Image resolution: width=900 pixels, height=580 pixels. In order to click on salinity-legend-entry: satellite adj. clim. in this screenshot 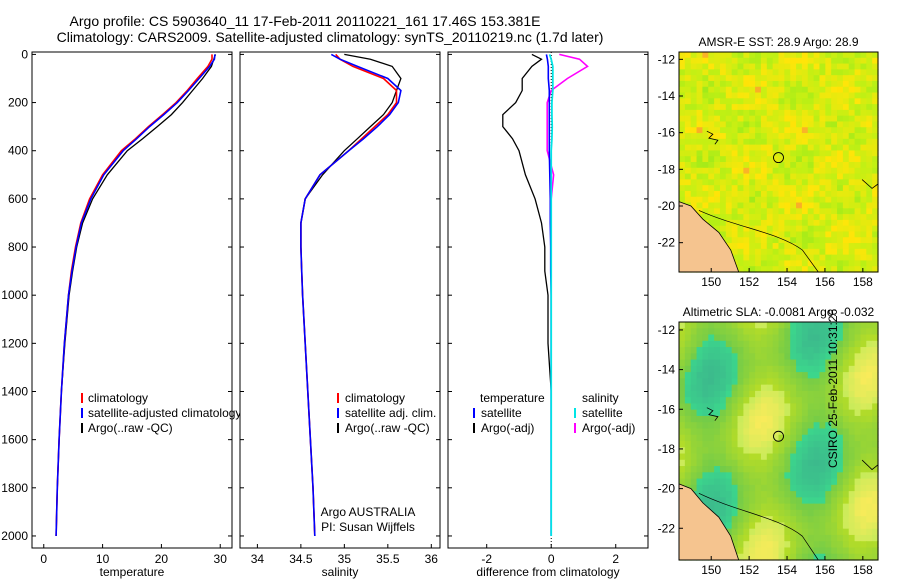, I will do `click(390, 413)`.